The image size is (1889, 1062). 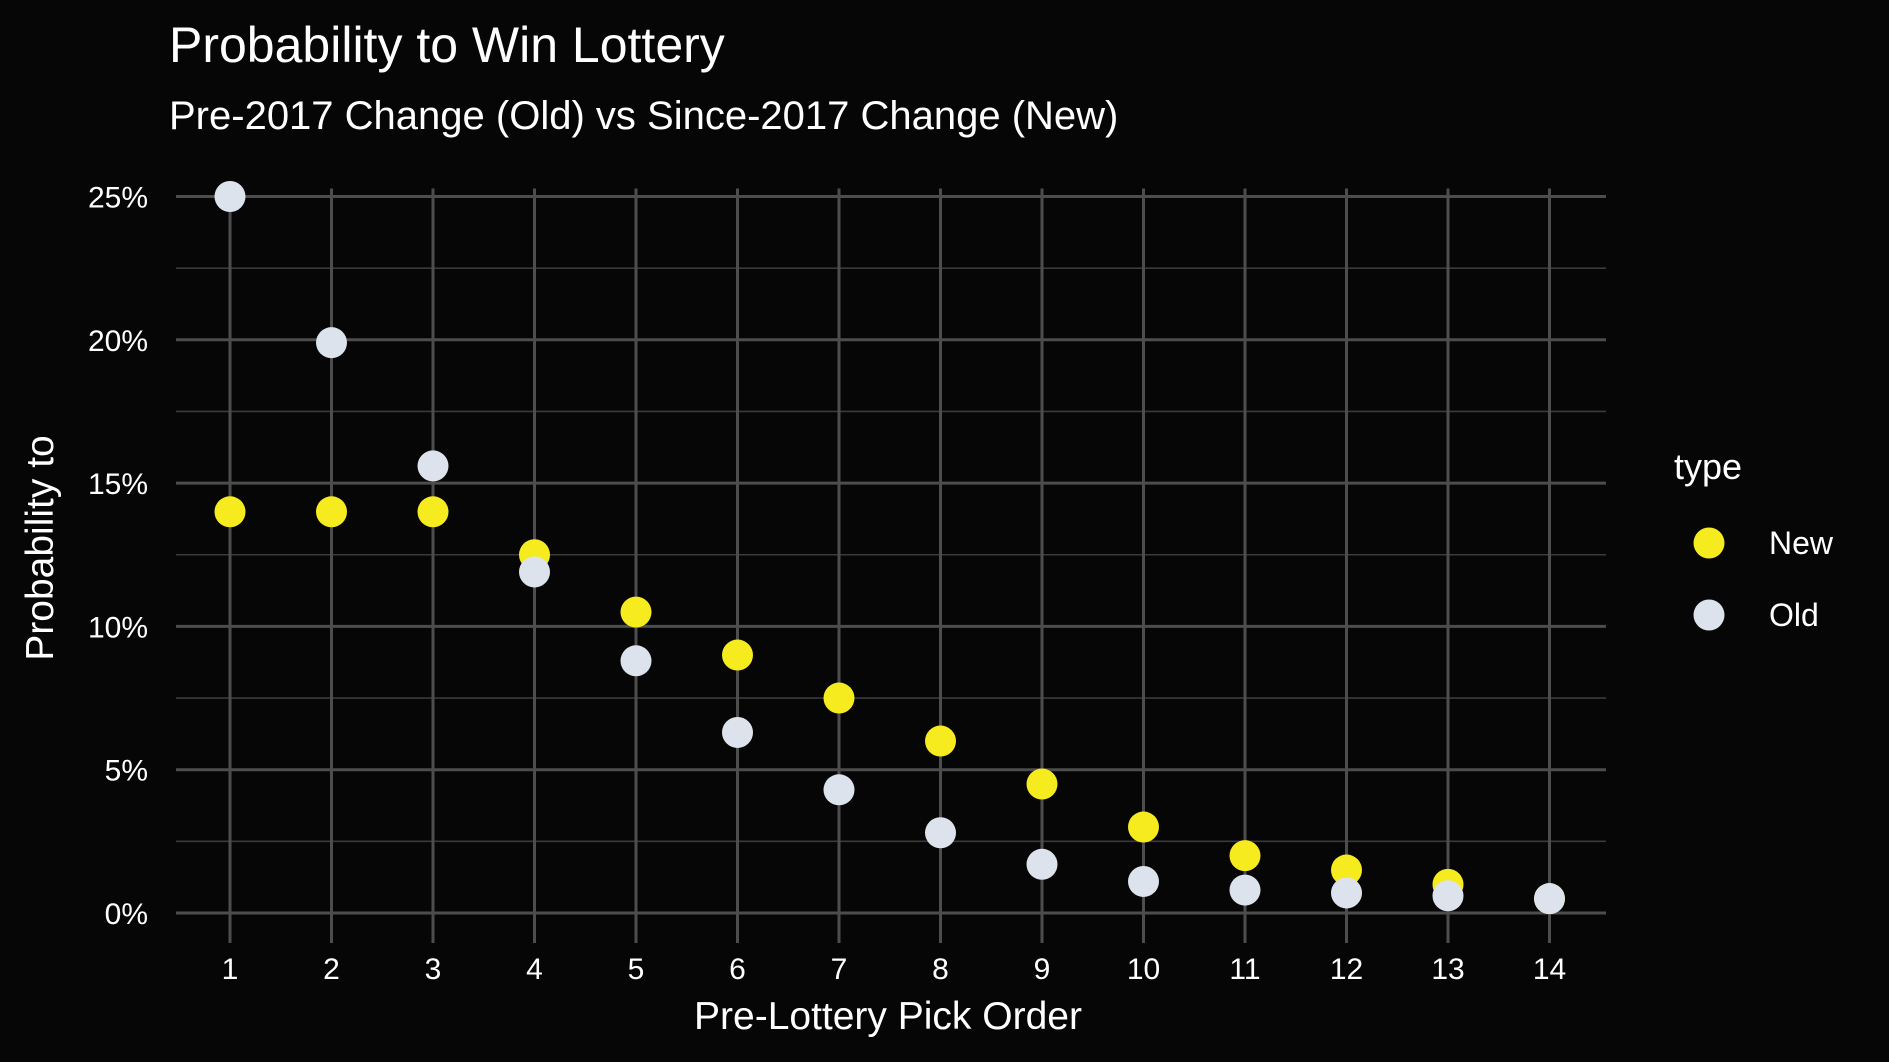 What do you see at coordinates (1794, 615) in the screenshot?
I see `legend-label-old: Old` at bounding box center [1794, 615].